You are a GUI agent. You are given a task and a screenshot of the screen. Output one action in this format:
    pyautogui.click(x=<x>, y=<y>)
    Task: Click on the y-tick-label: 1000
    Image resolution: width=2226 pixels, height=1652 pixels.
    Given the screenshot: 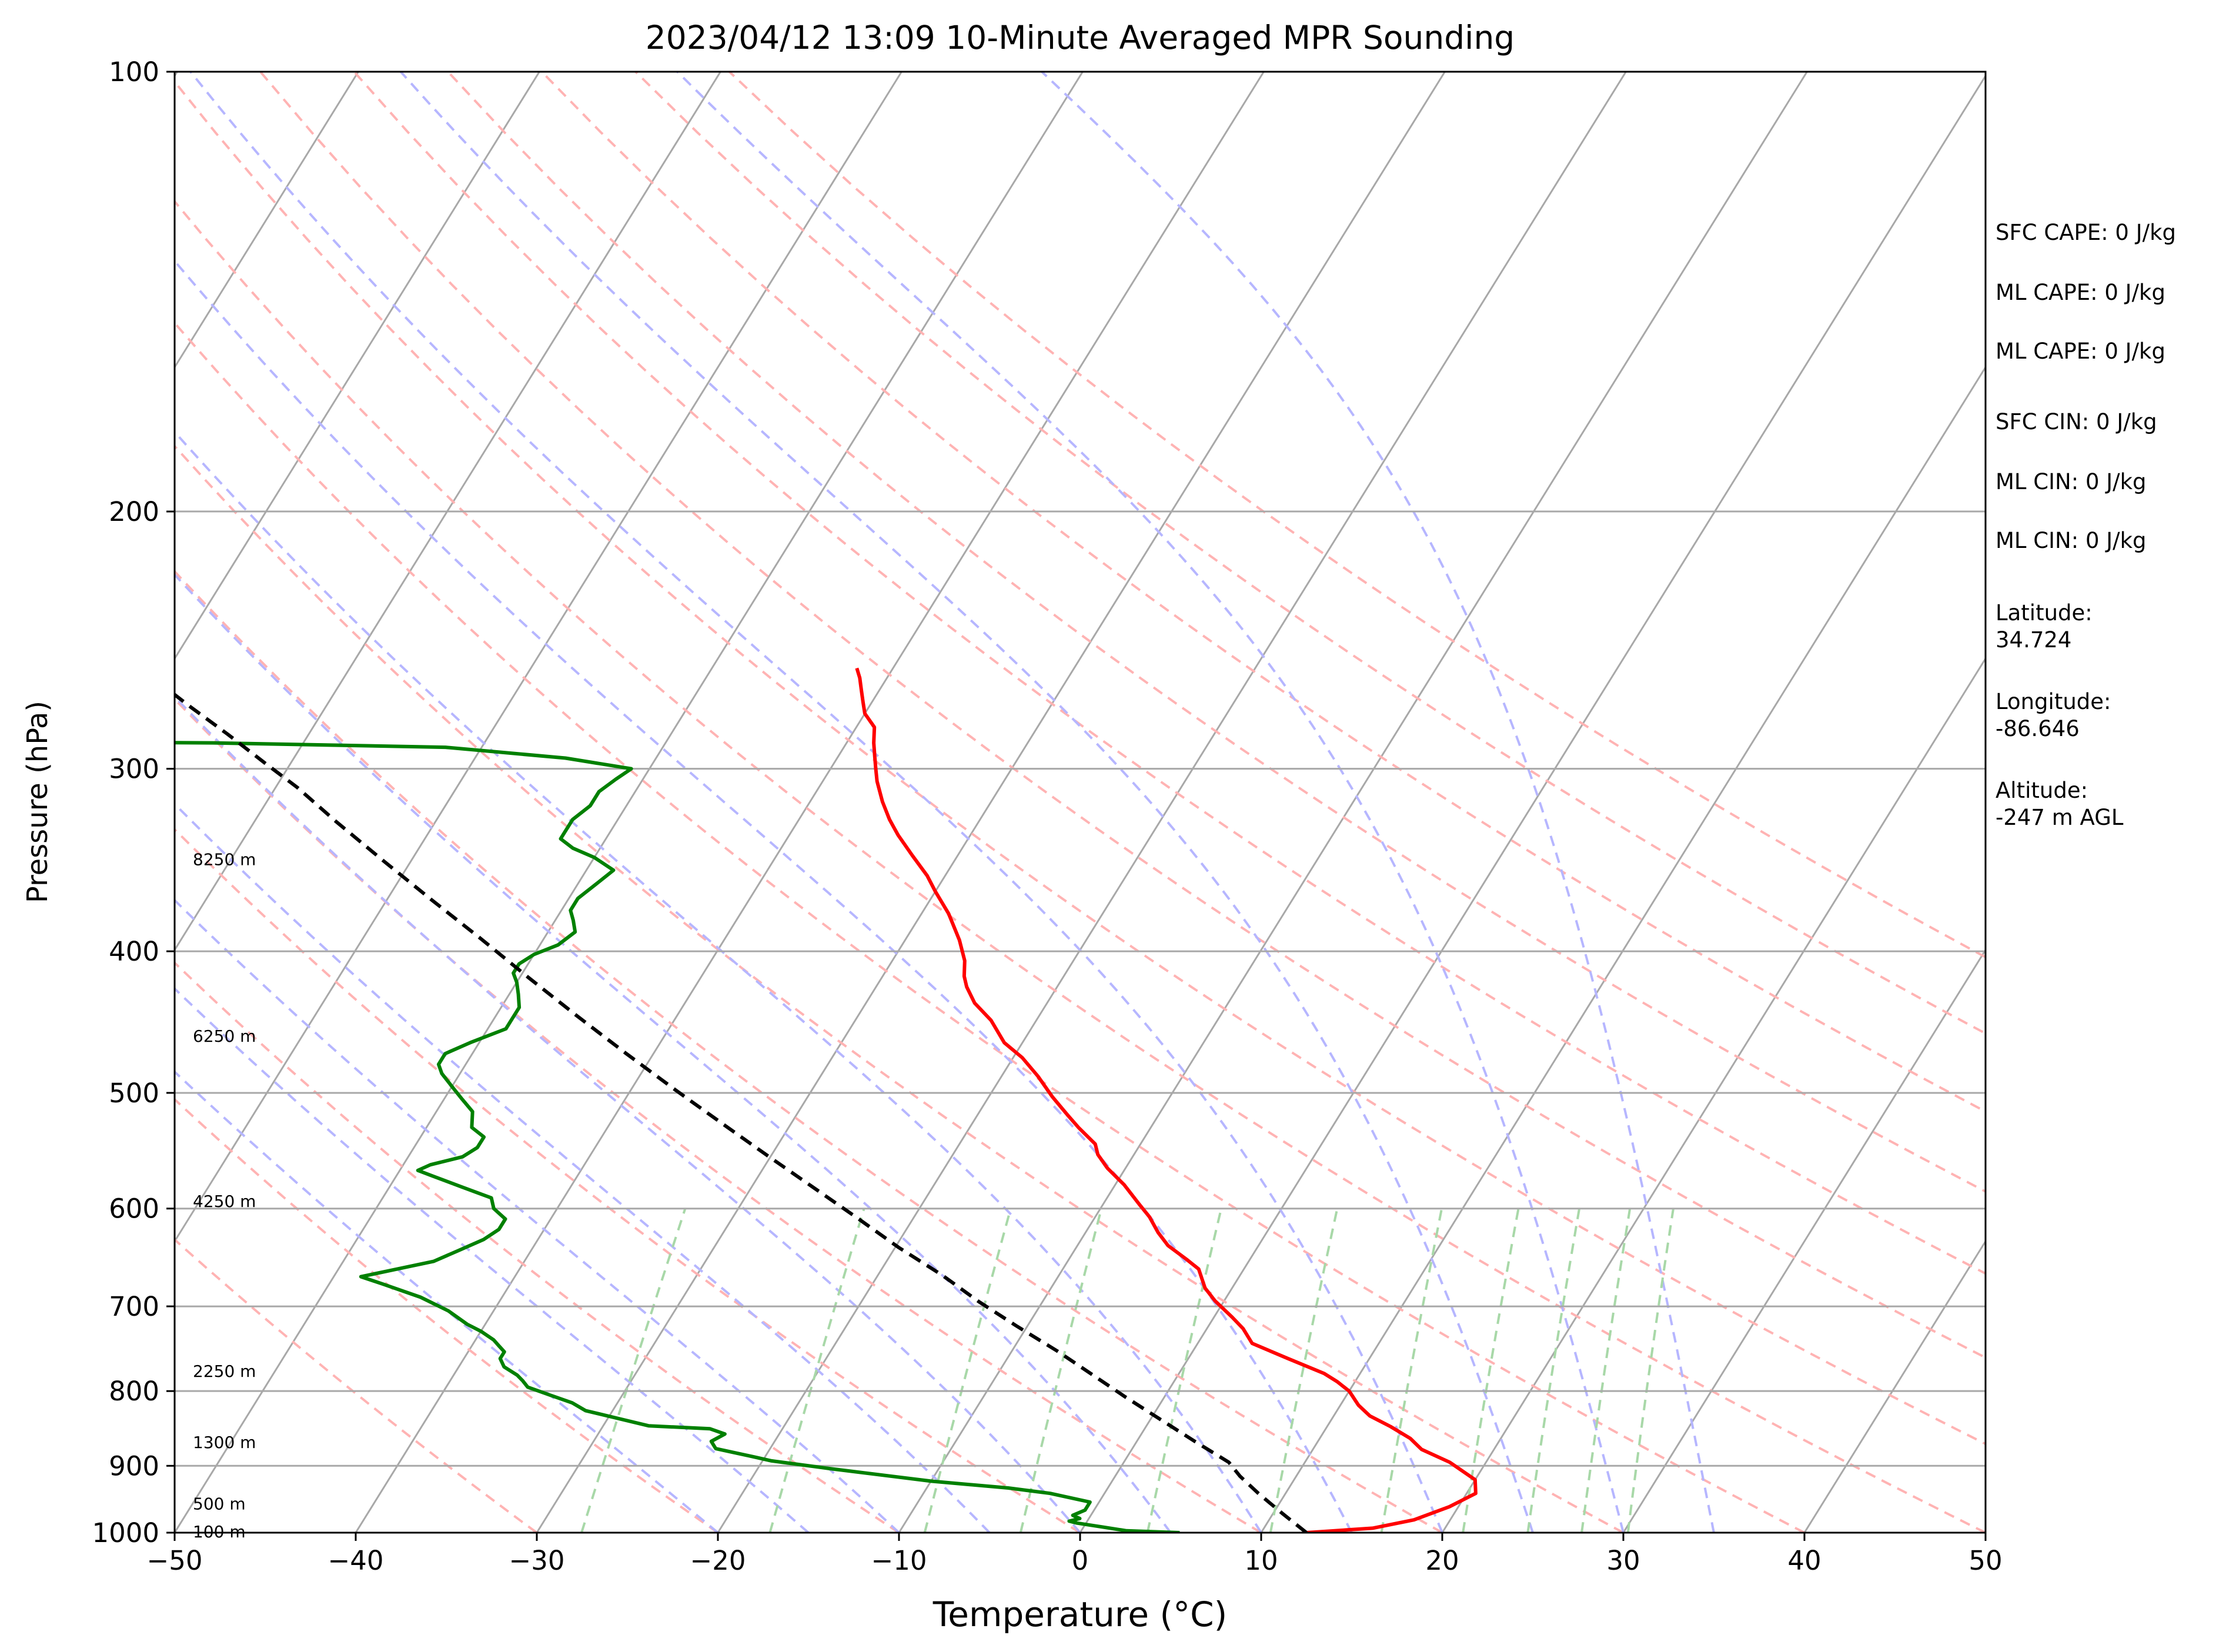 What is the action you would take?
    pyautogui.click(x=126, y=1533)
    